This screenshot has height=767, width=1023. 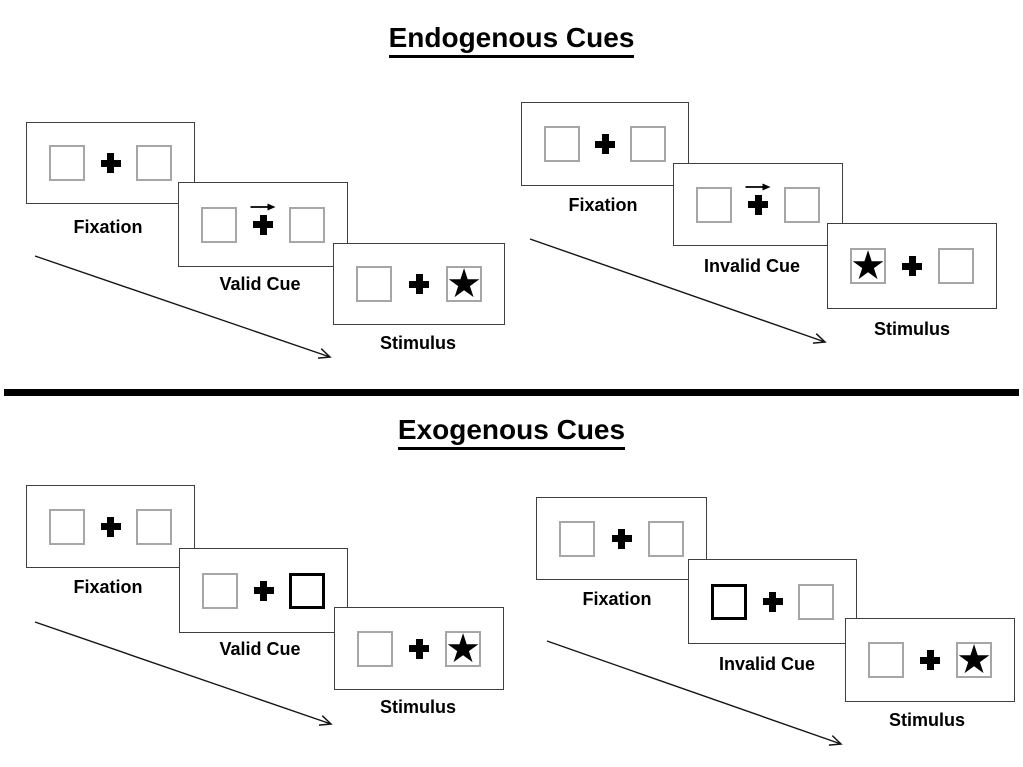 I want to click on section-title-endogenous: Endogenous Cues, so click(x=511, y=40).